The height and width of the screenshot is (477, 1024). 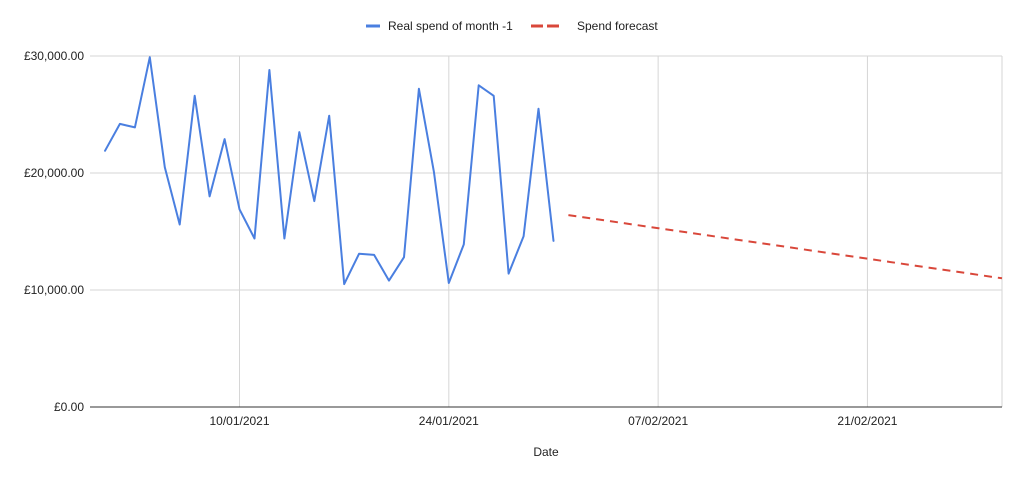 I want to click on y-tick-label: £0.00, so click(x=69, y=407).